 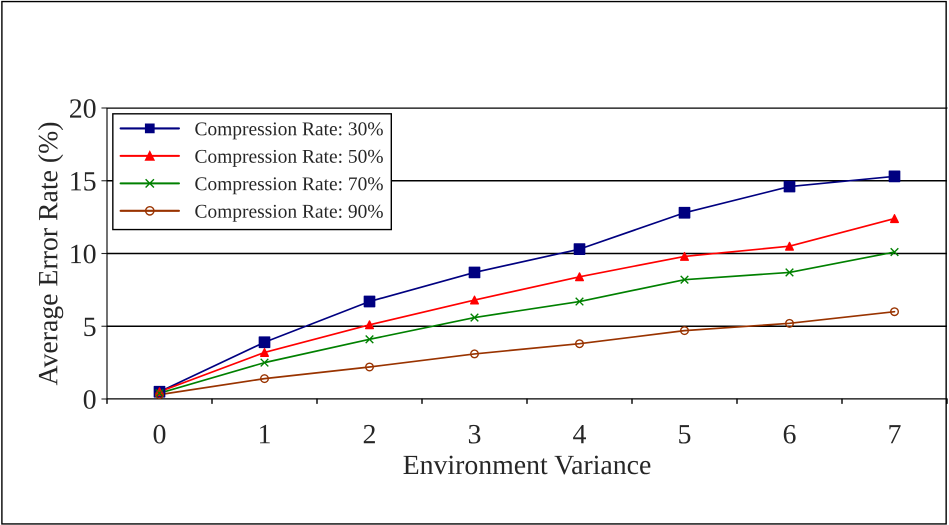 I want to click on y-tick-label: 5, so click(x=90, y=327).